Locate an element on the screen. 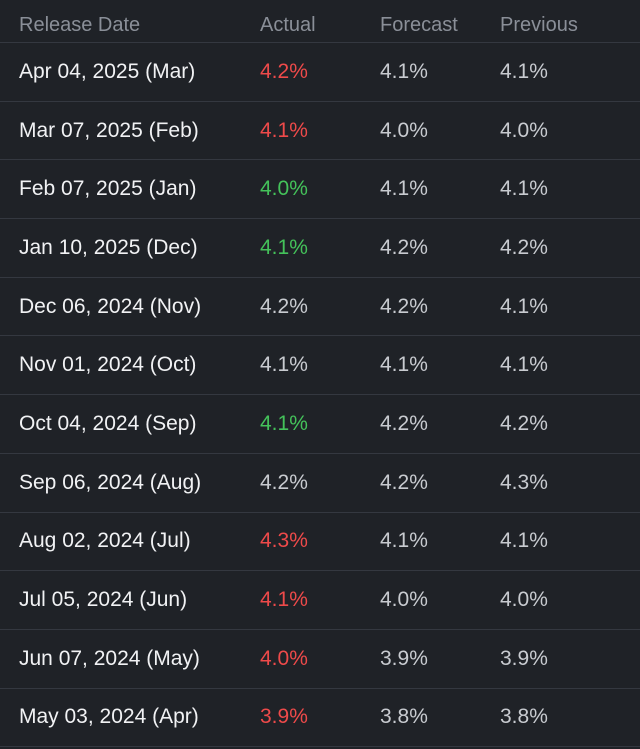 The width and height of the screenshot is (640, 749). header-release-date: Release Date is located at coordinates (80, 25).